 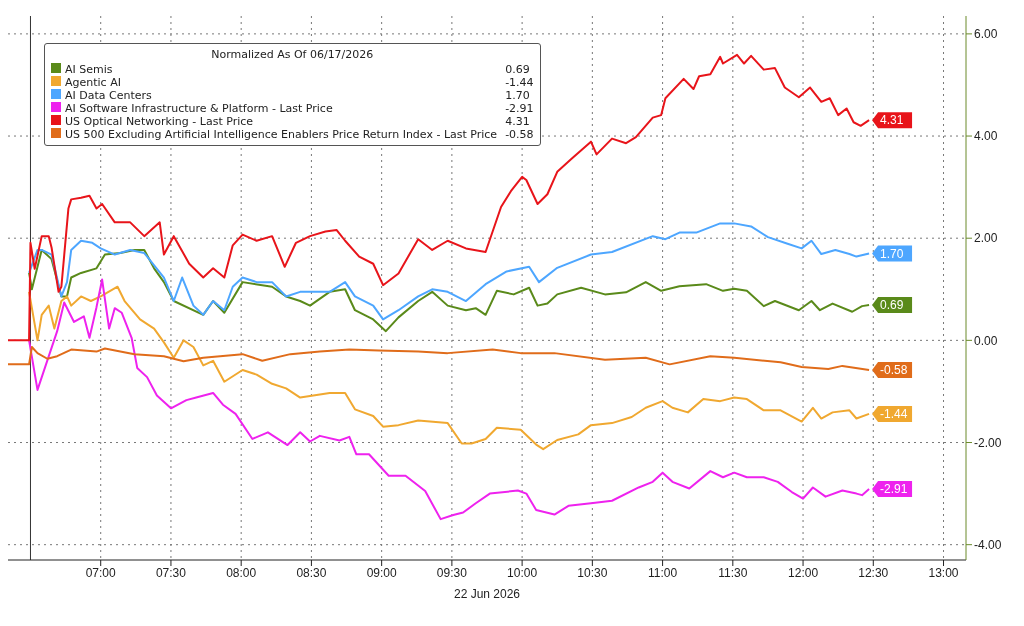 I want to click on data-label: 0.69, so click(x=892, y=305).